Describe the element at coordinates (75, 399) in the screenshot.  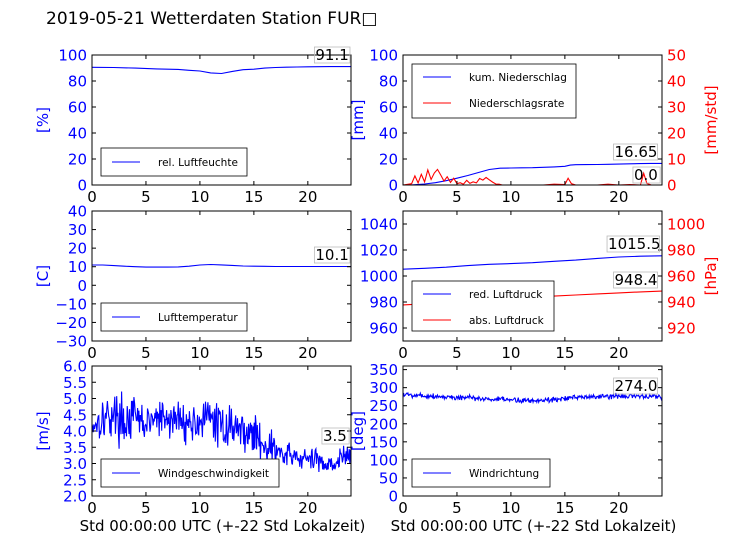
I see `y-tick-label: 5.0` at that location.